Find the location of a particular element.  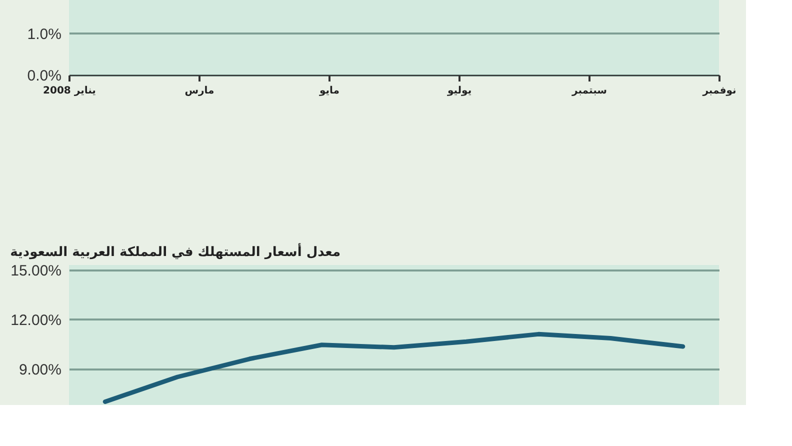

y-tick-label: 15.00% is located at coordinates (36, 271).